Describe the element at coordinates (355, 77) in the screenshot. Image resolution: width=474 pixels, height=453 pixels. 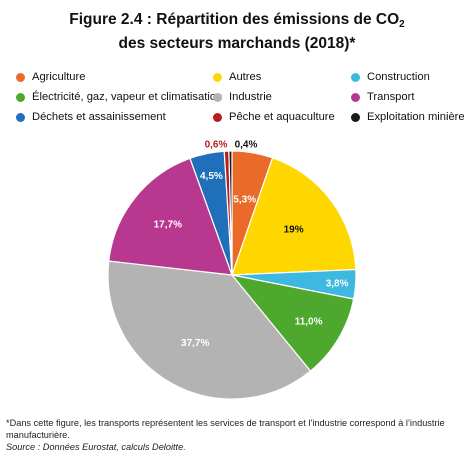
I see `legend-swatch-construction` at that location.